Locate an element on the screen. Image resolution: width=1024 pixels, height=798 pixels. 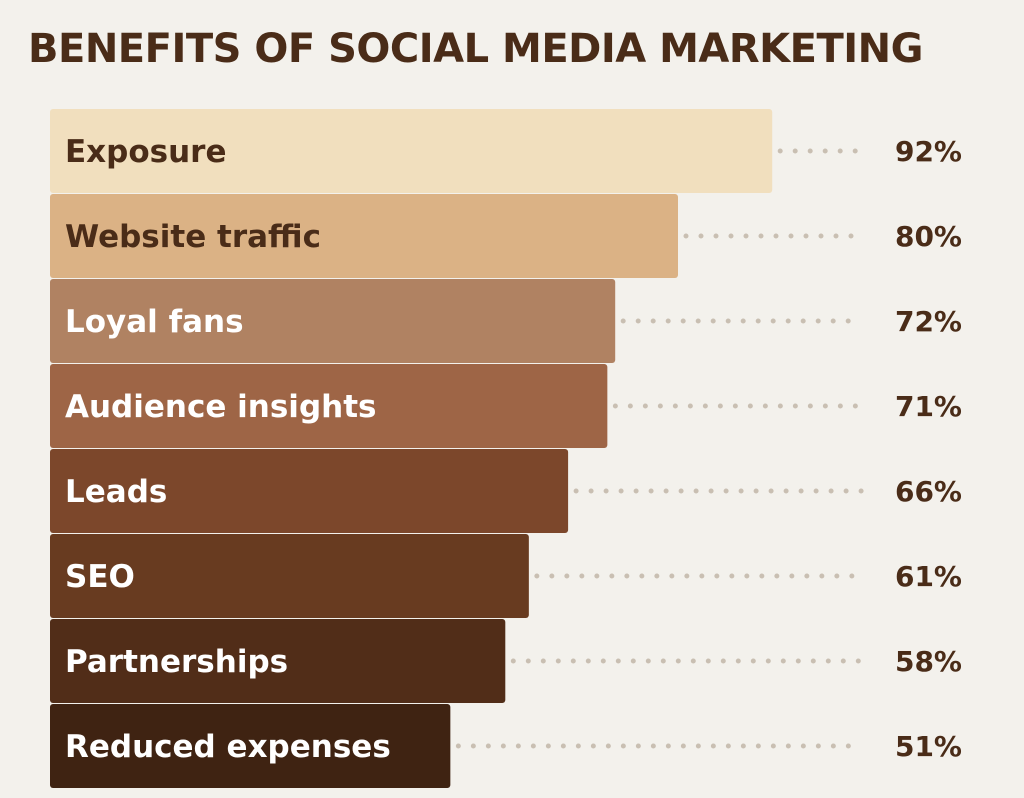
value-label-seo: 61% is located at coordinates (928, 576).